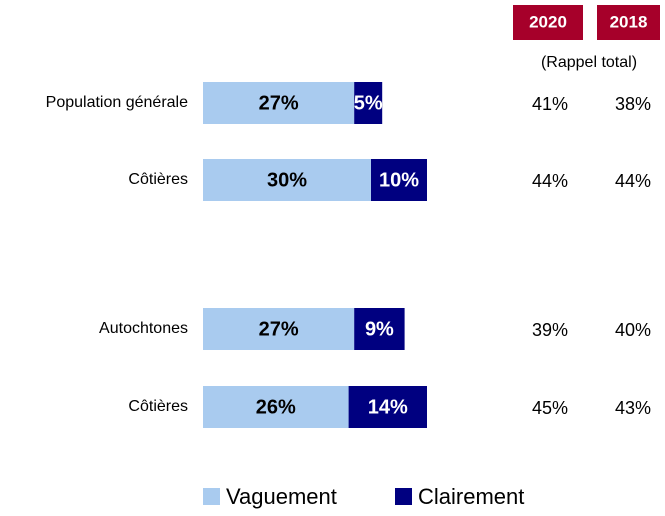 Image resolution: width=665 pixels, height=516 pixels. I want to click on bar-label: 9%, so click(379, 329).